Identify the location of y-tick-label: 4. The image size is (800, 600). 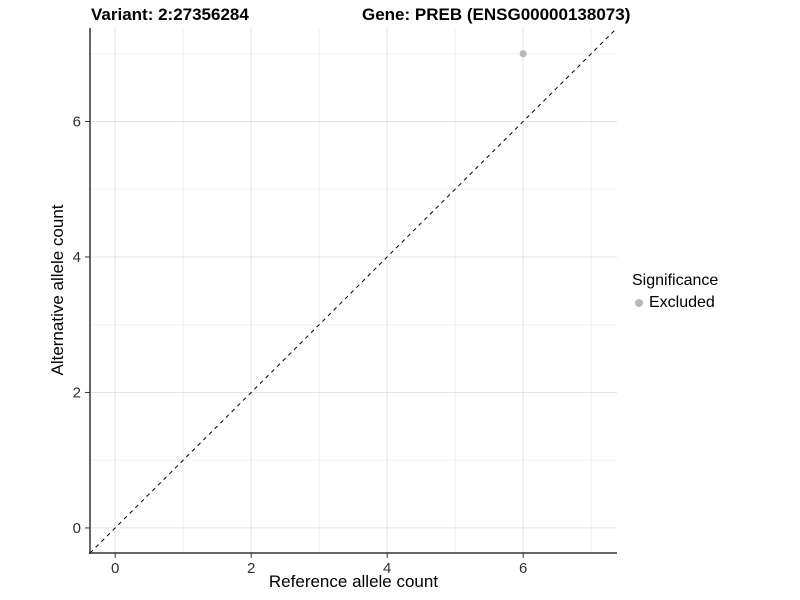
(77, 257).